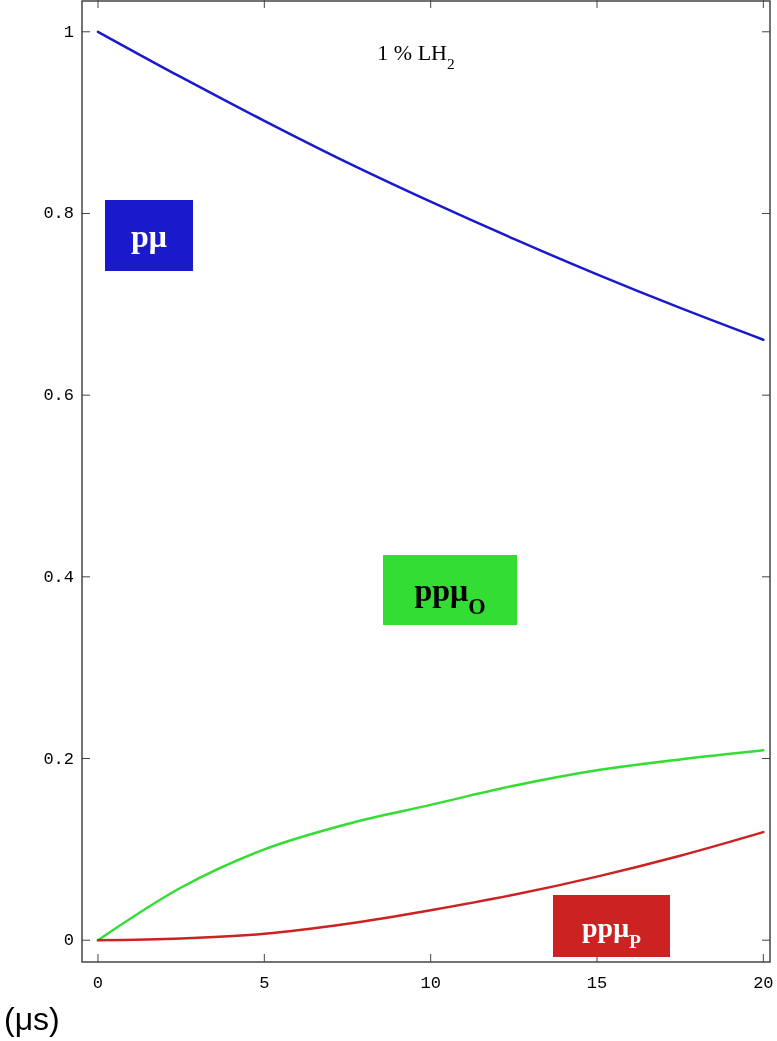 The image size is (777, 1041). Describe the element at coordinates (416, 56) in the screenshot. I see `text: 1 % LH$_{2}$` at that location.